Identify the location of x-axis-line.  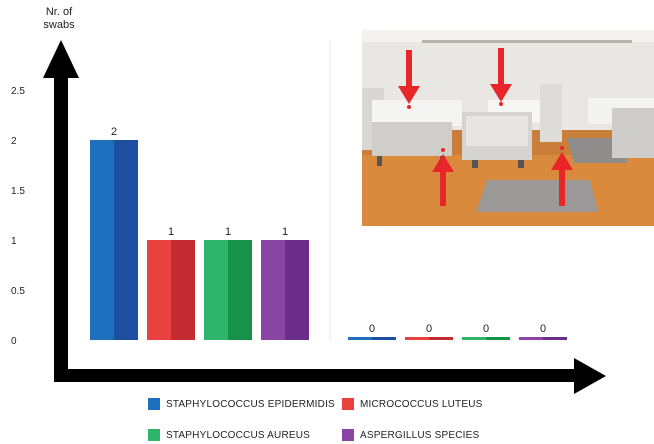
(319, 375).